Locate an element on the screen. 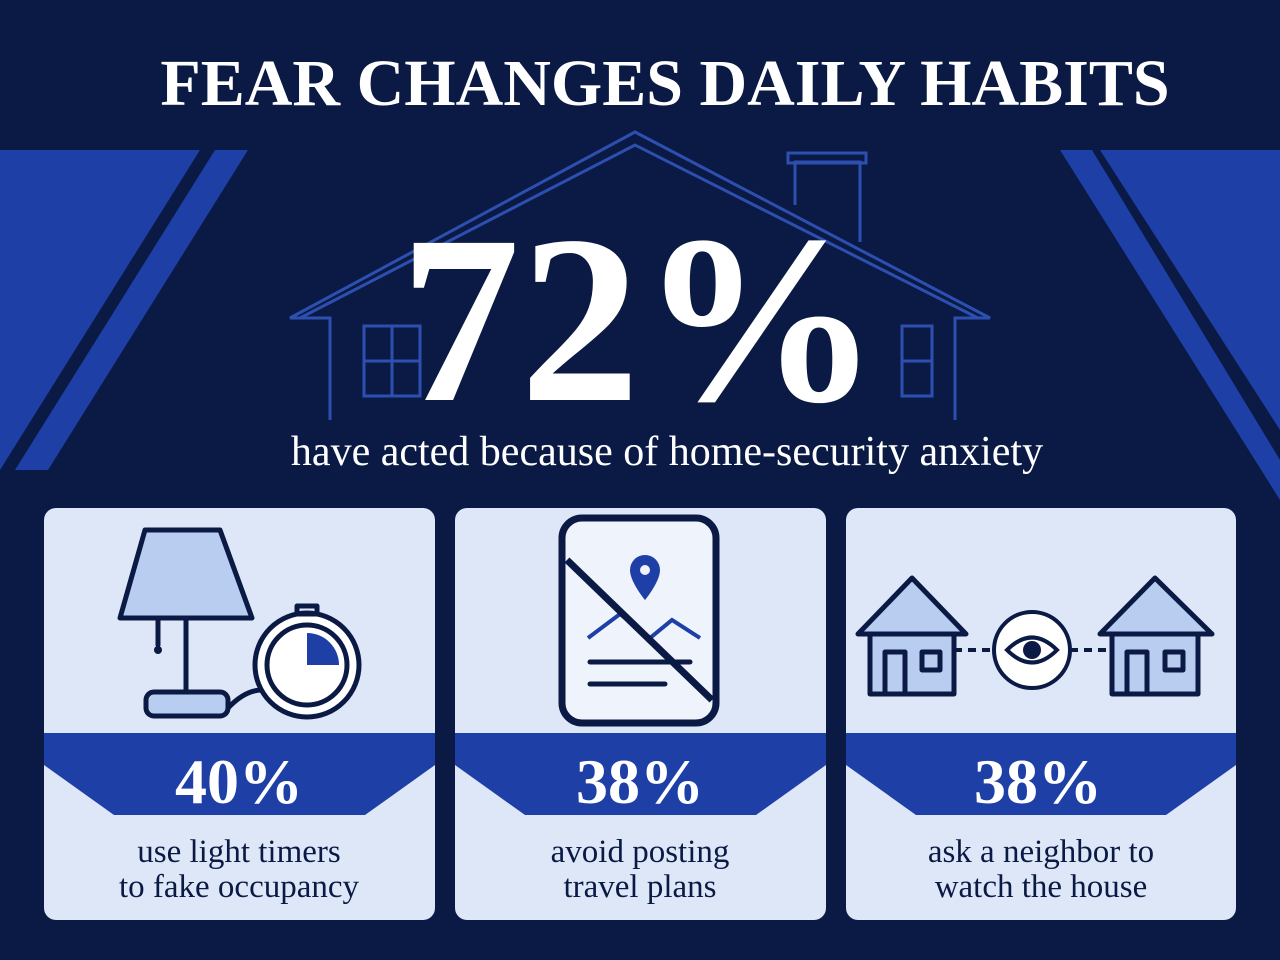 Image resolution: width=1280 pixels, height=960 pixels. card-caption: ask a neighbor to is located at coordinates (1041, 852).